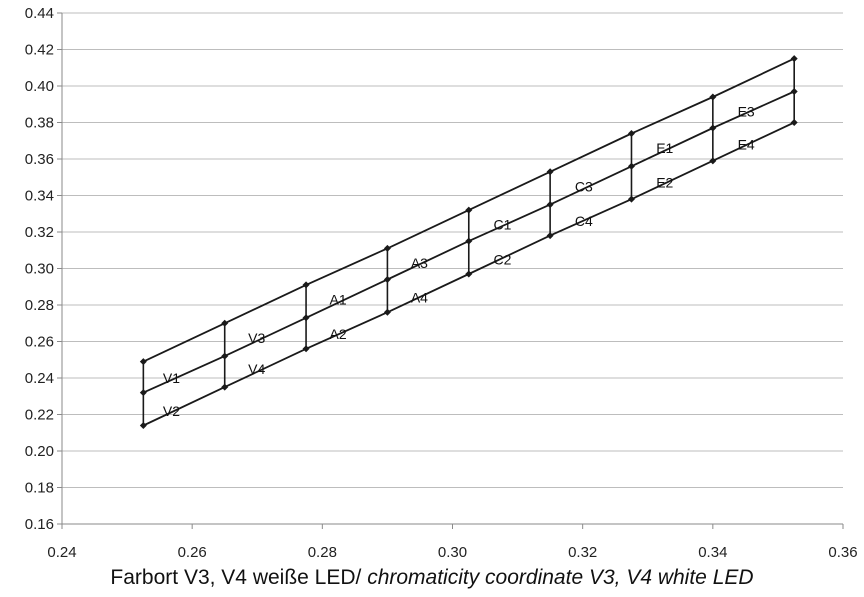  Describe the element at coordinates (39, 86) in the screenshot. I see `y-tick-label: 0.40` at that location.